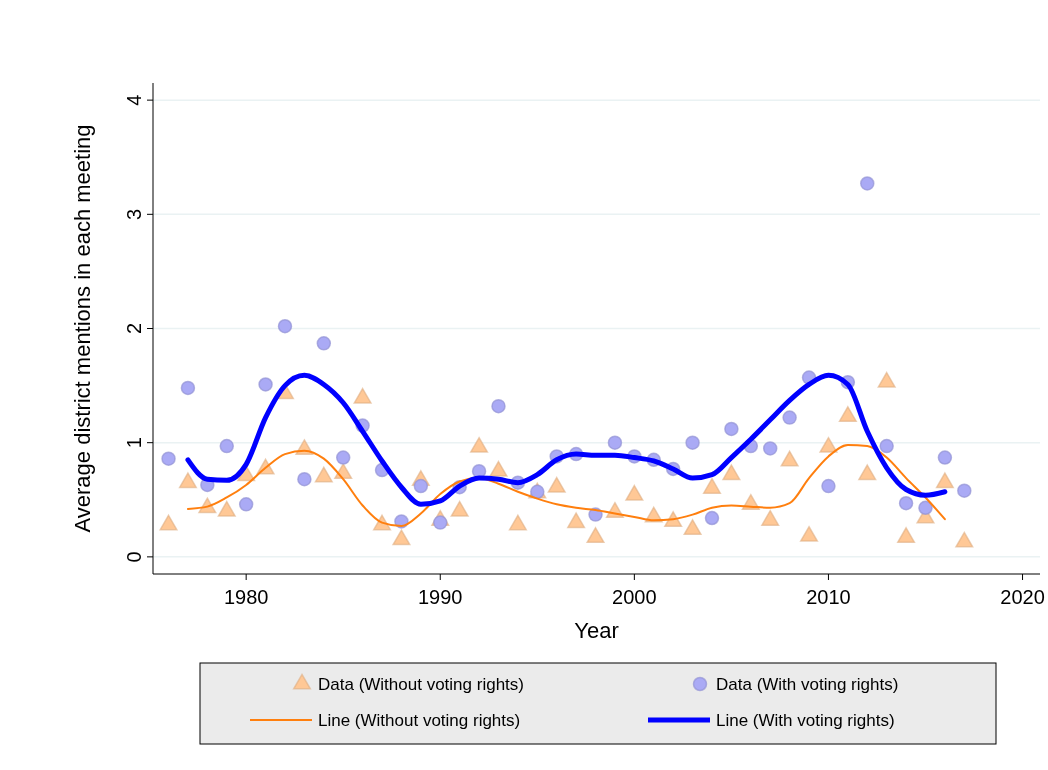 The height and width of the screenshot is (770, 1048). I want to click on x-tick-label: 1990, so click(440, 597).